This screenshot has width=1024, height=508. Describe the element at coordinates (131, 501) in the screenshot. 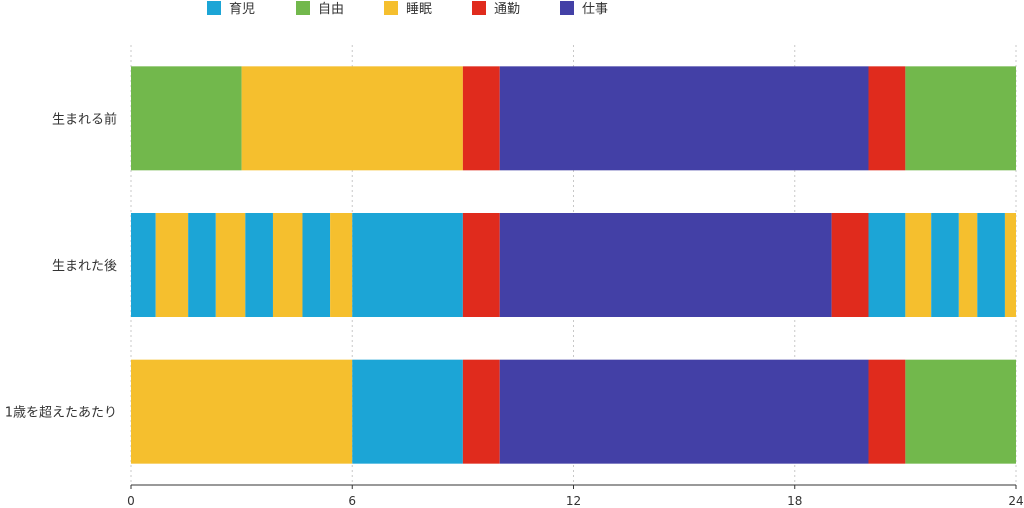

I see `x-tick-label-0: 0` at that location.